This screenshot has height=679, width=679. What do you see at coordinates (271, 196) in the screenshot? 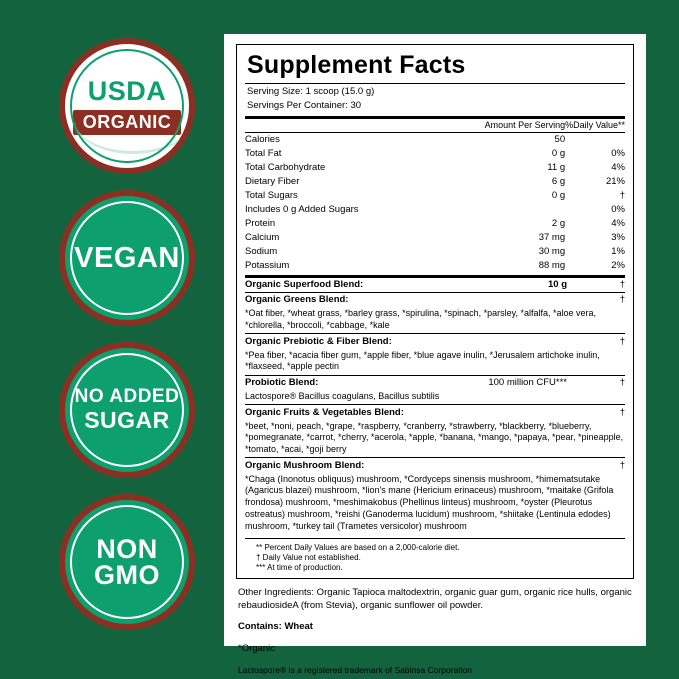
I see `row-label: Total Sugars` at bounding box center [271, 196].